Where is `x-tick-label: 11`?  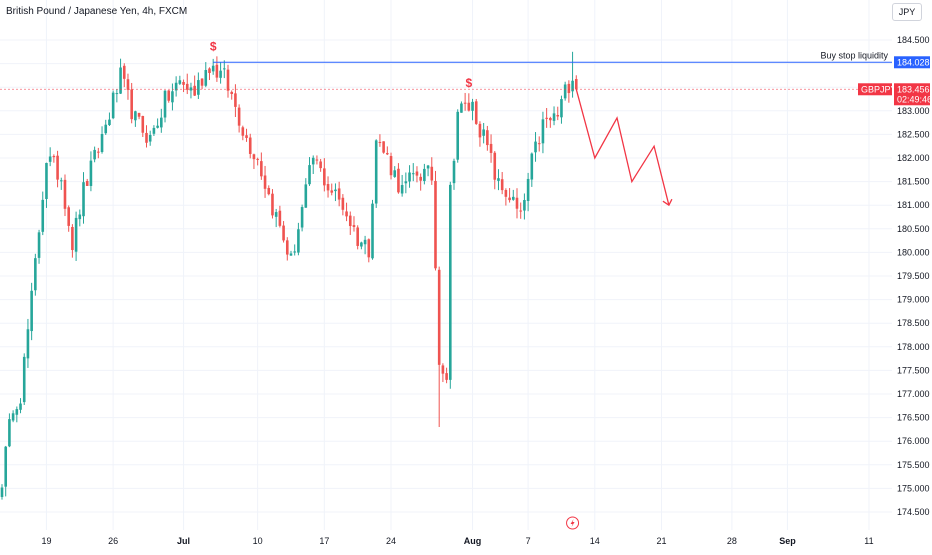
x-tick-label: 11 is located at coordinates (868, 541).